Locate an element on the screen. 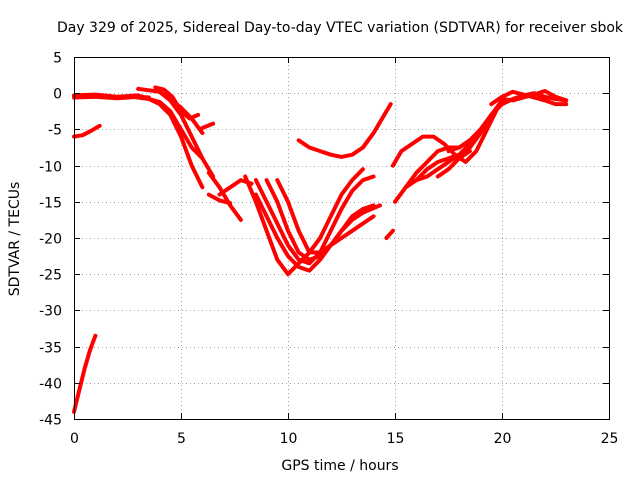 The width and height of the screenshot is (640, 480). y-tick-label: 5 is located at coordinates (57, 59).